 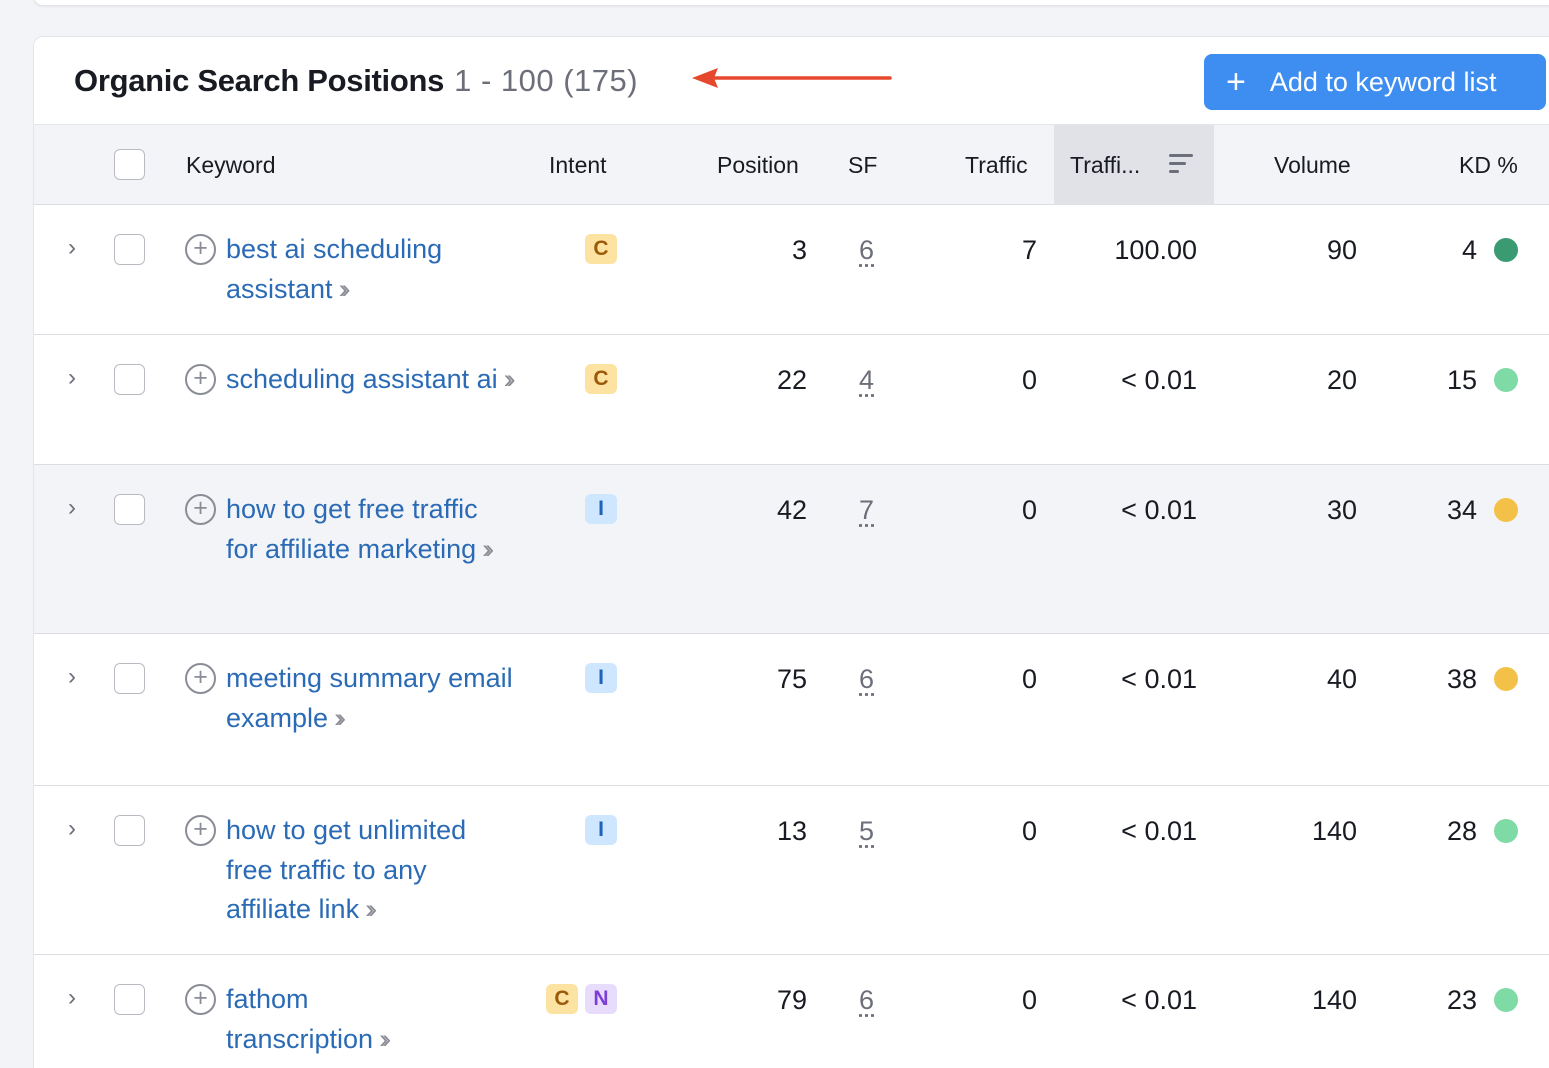 I want to click on keyword-link: fathom transcription ››, so click(x=308, y=1019).